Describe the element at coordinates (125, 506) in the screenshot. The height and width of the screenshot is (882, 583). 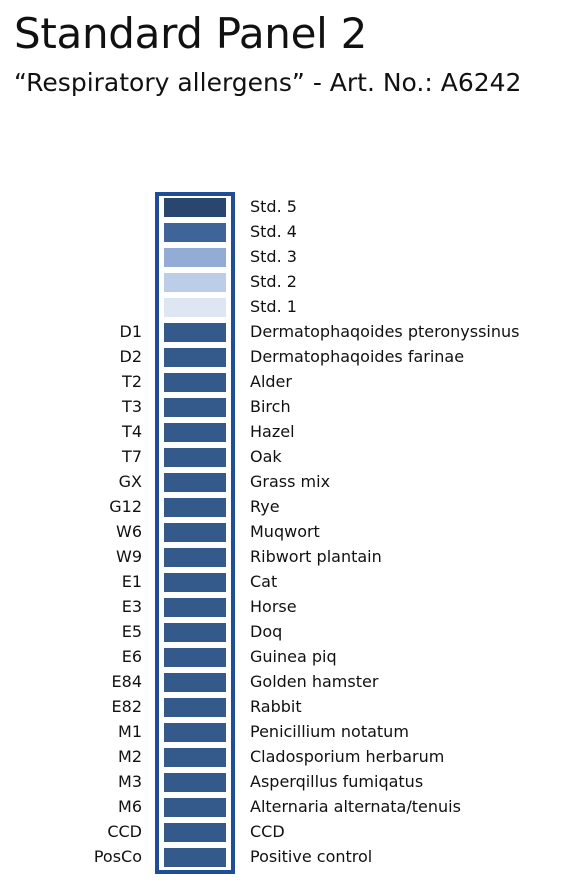
I see `allergen-code: G12` at that location.